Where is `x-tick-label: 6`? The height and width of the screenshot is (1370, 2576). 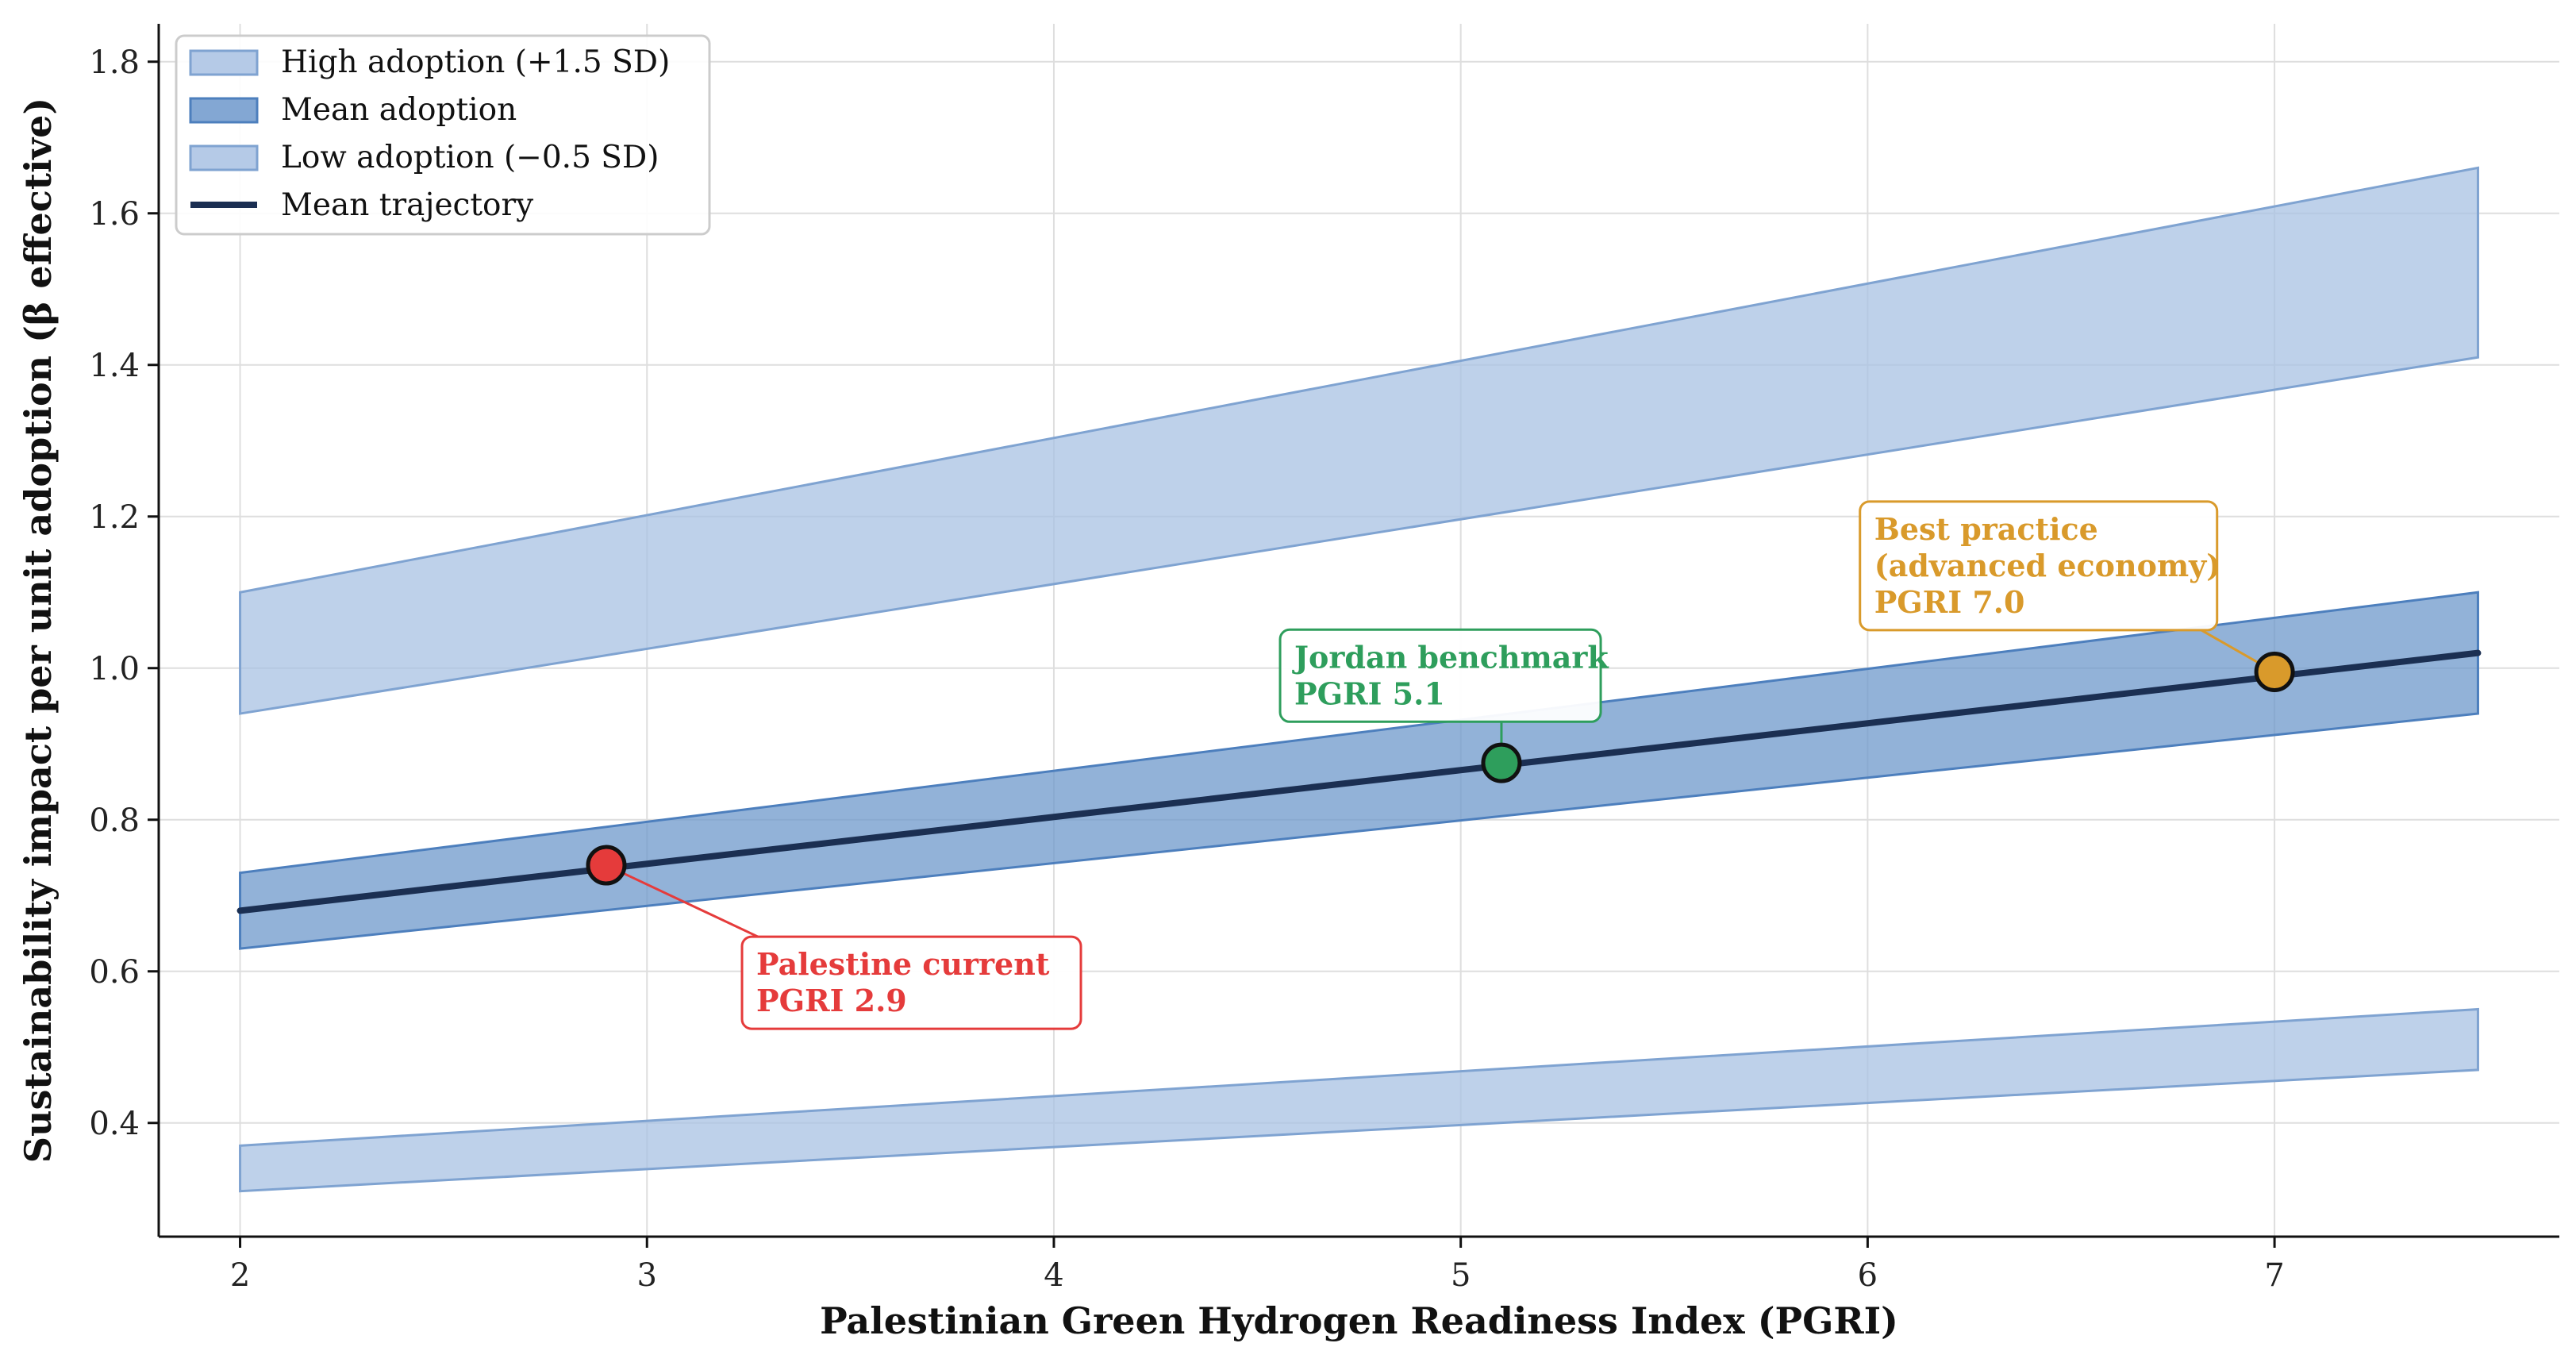 x-tick-label: 6 is located at coordinates (1868, 1275).